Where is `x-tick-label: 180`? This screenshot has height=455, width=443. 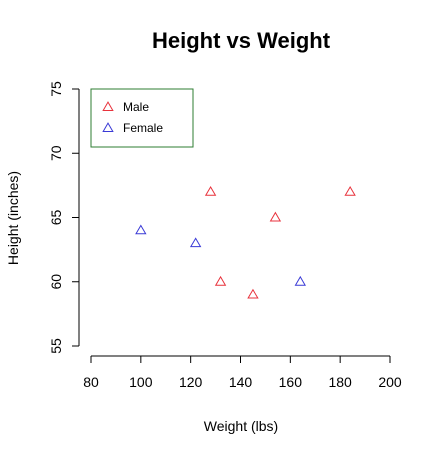
x-tick-label: 180 is located at coordinates (340, 382).